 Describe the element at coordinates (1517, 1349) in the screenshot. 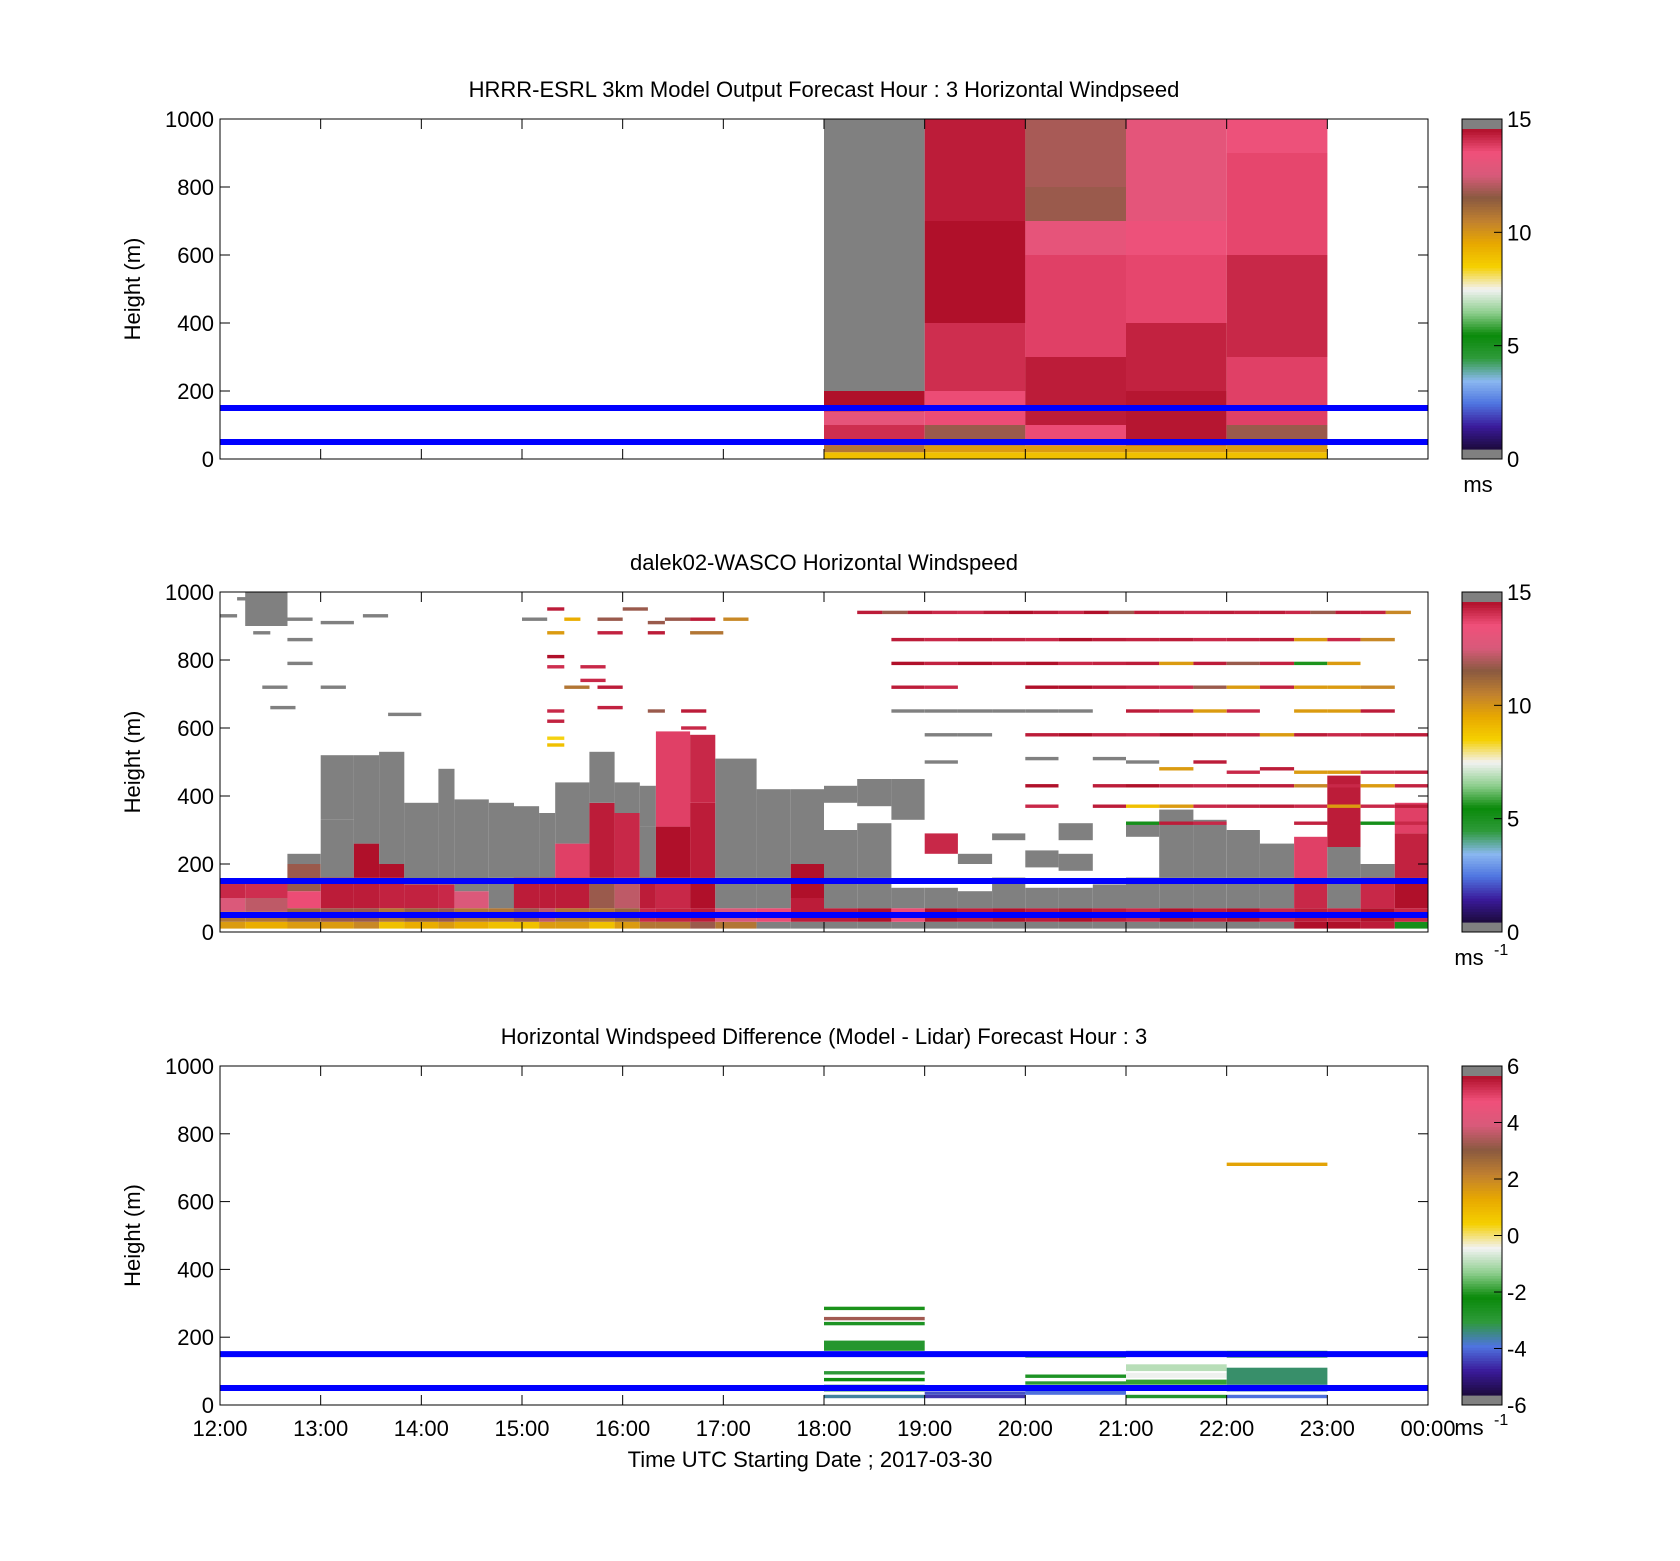

I see `colorbar-tick-label: -4` at that location.